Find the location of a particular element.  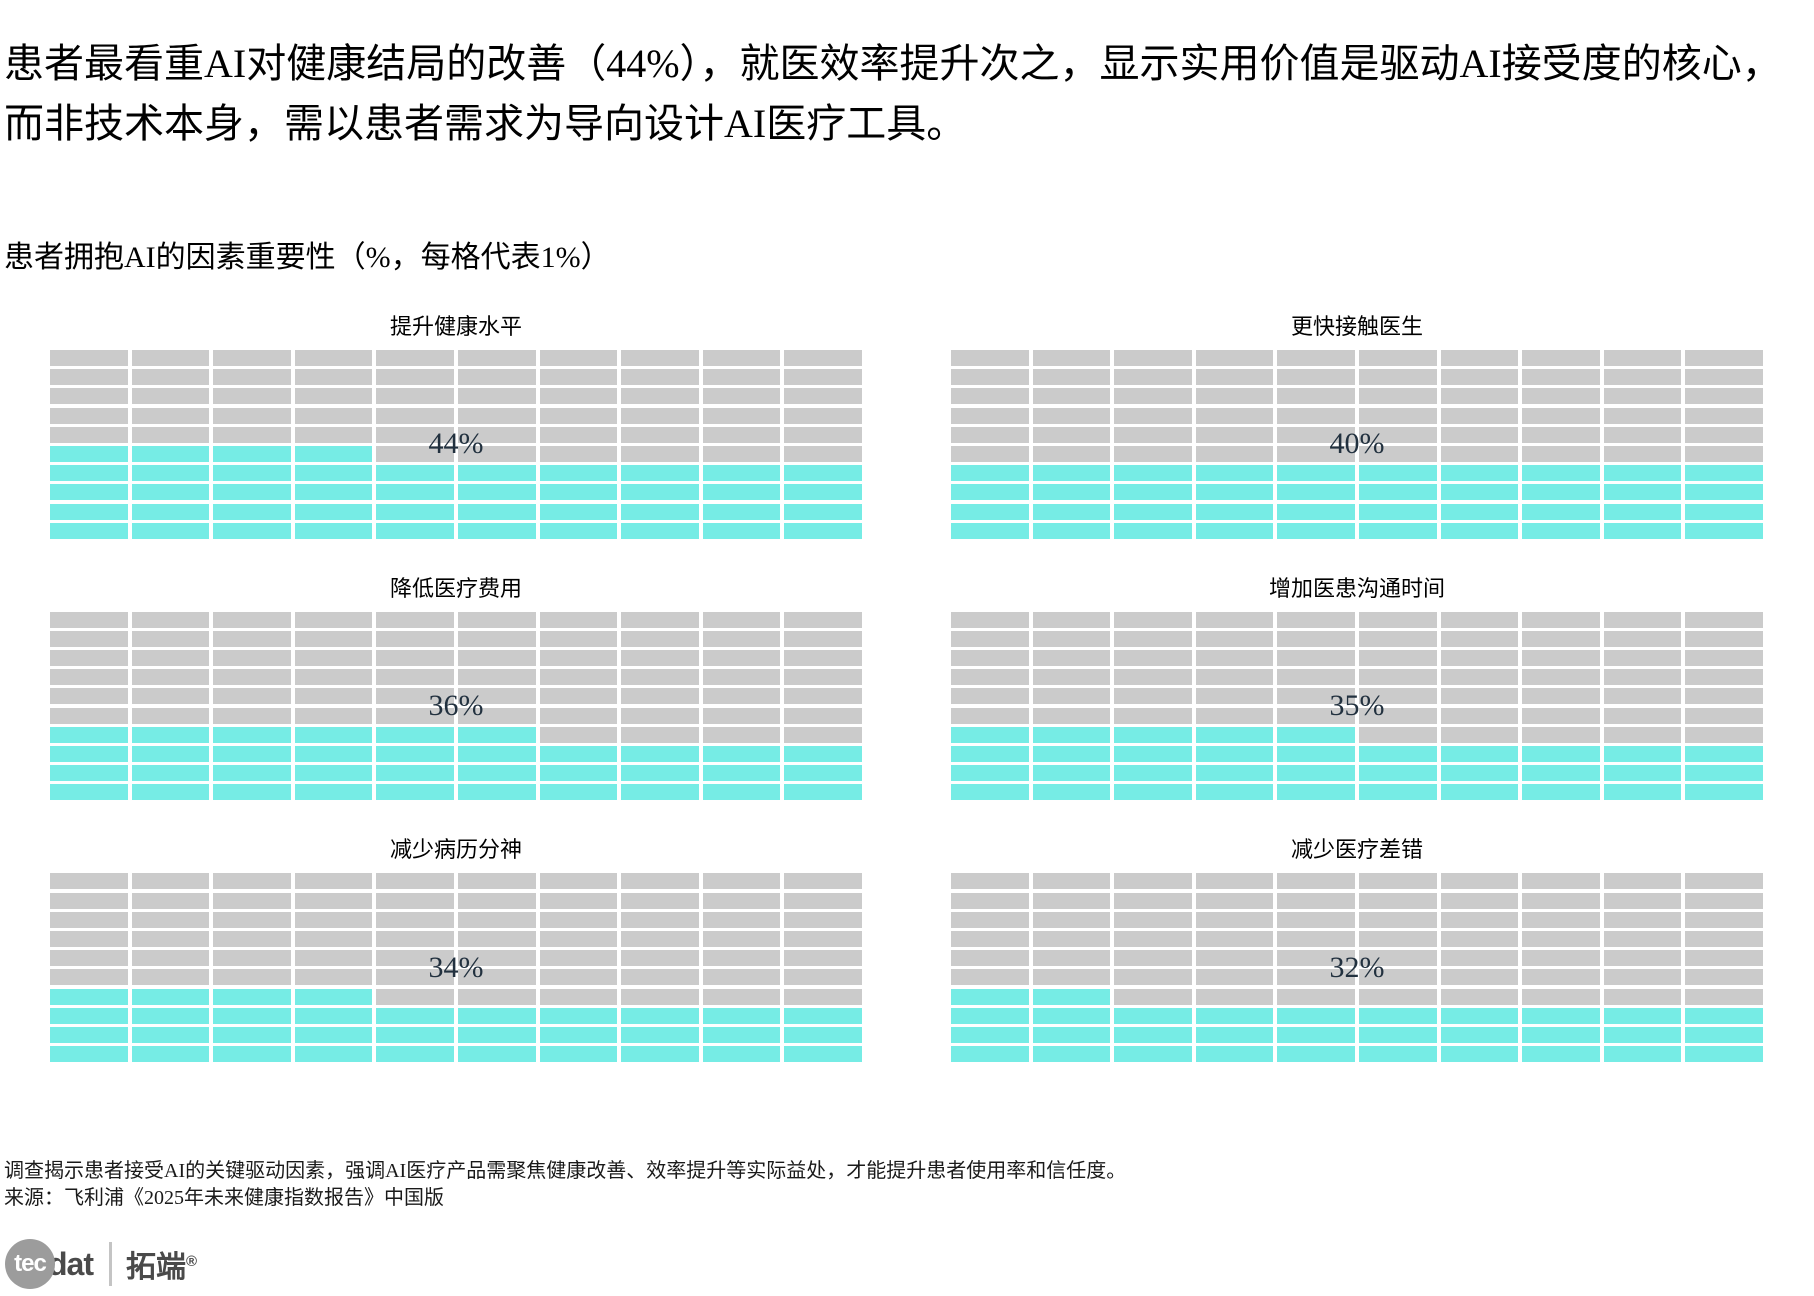

waffle-chart-lower-cost: 降低医疗费用 36% is located at coordinates (456, 687).